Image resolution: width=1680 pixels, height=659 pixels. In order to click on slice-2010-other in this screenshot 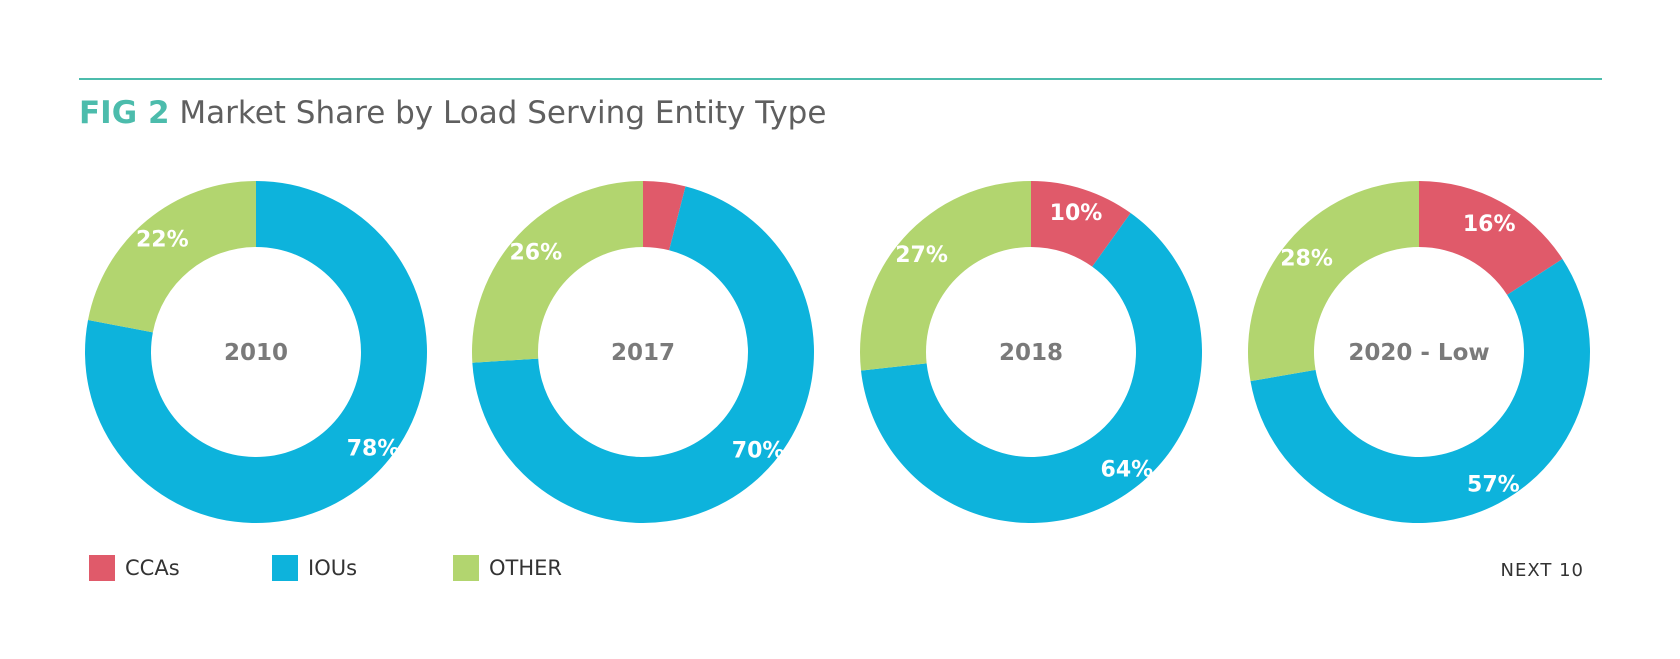, I will do `click(172, 257)`.